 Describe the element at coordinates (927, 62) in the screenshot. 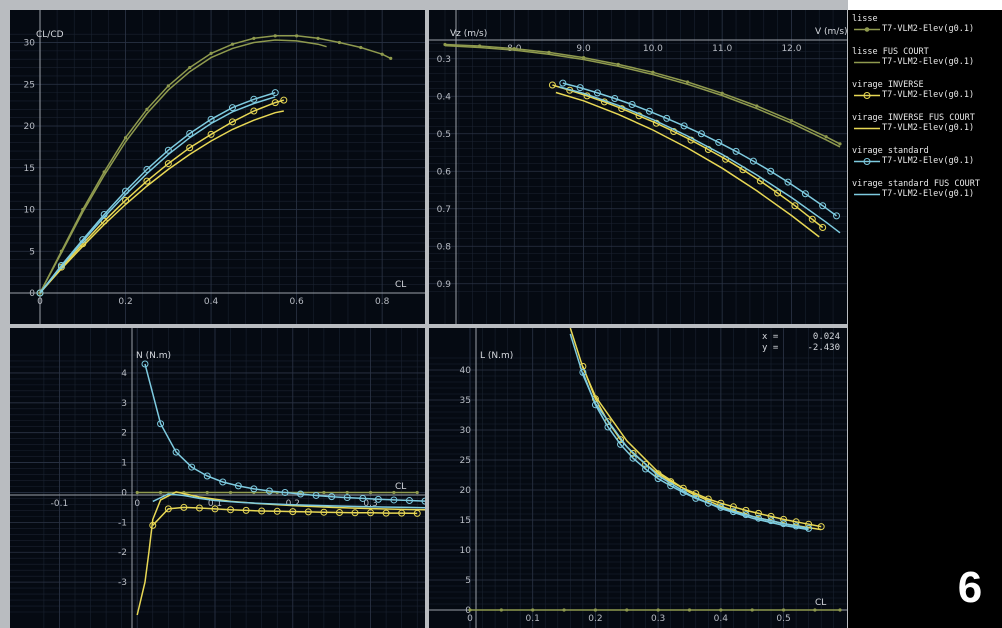

I see `legend-item: lisse FUS COURT T7-VLM2-Elev(g0.1)` at that location.